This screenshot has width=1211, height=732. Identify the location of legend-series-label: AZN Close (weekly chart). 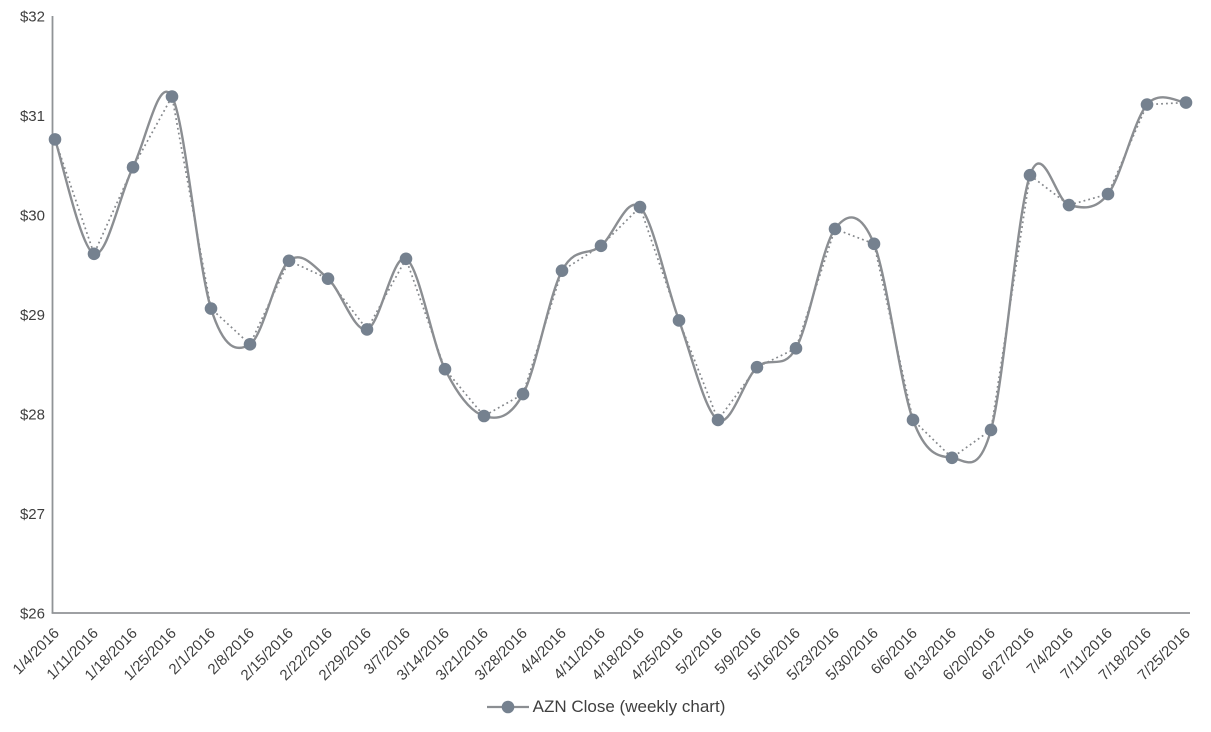
(629, 706).